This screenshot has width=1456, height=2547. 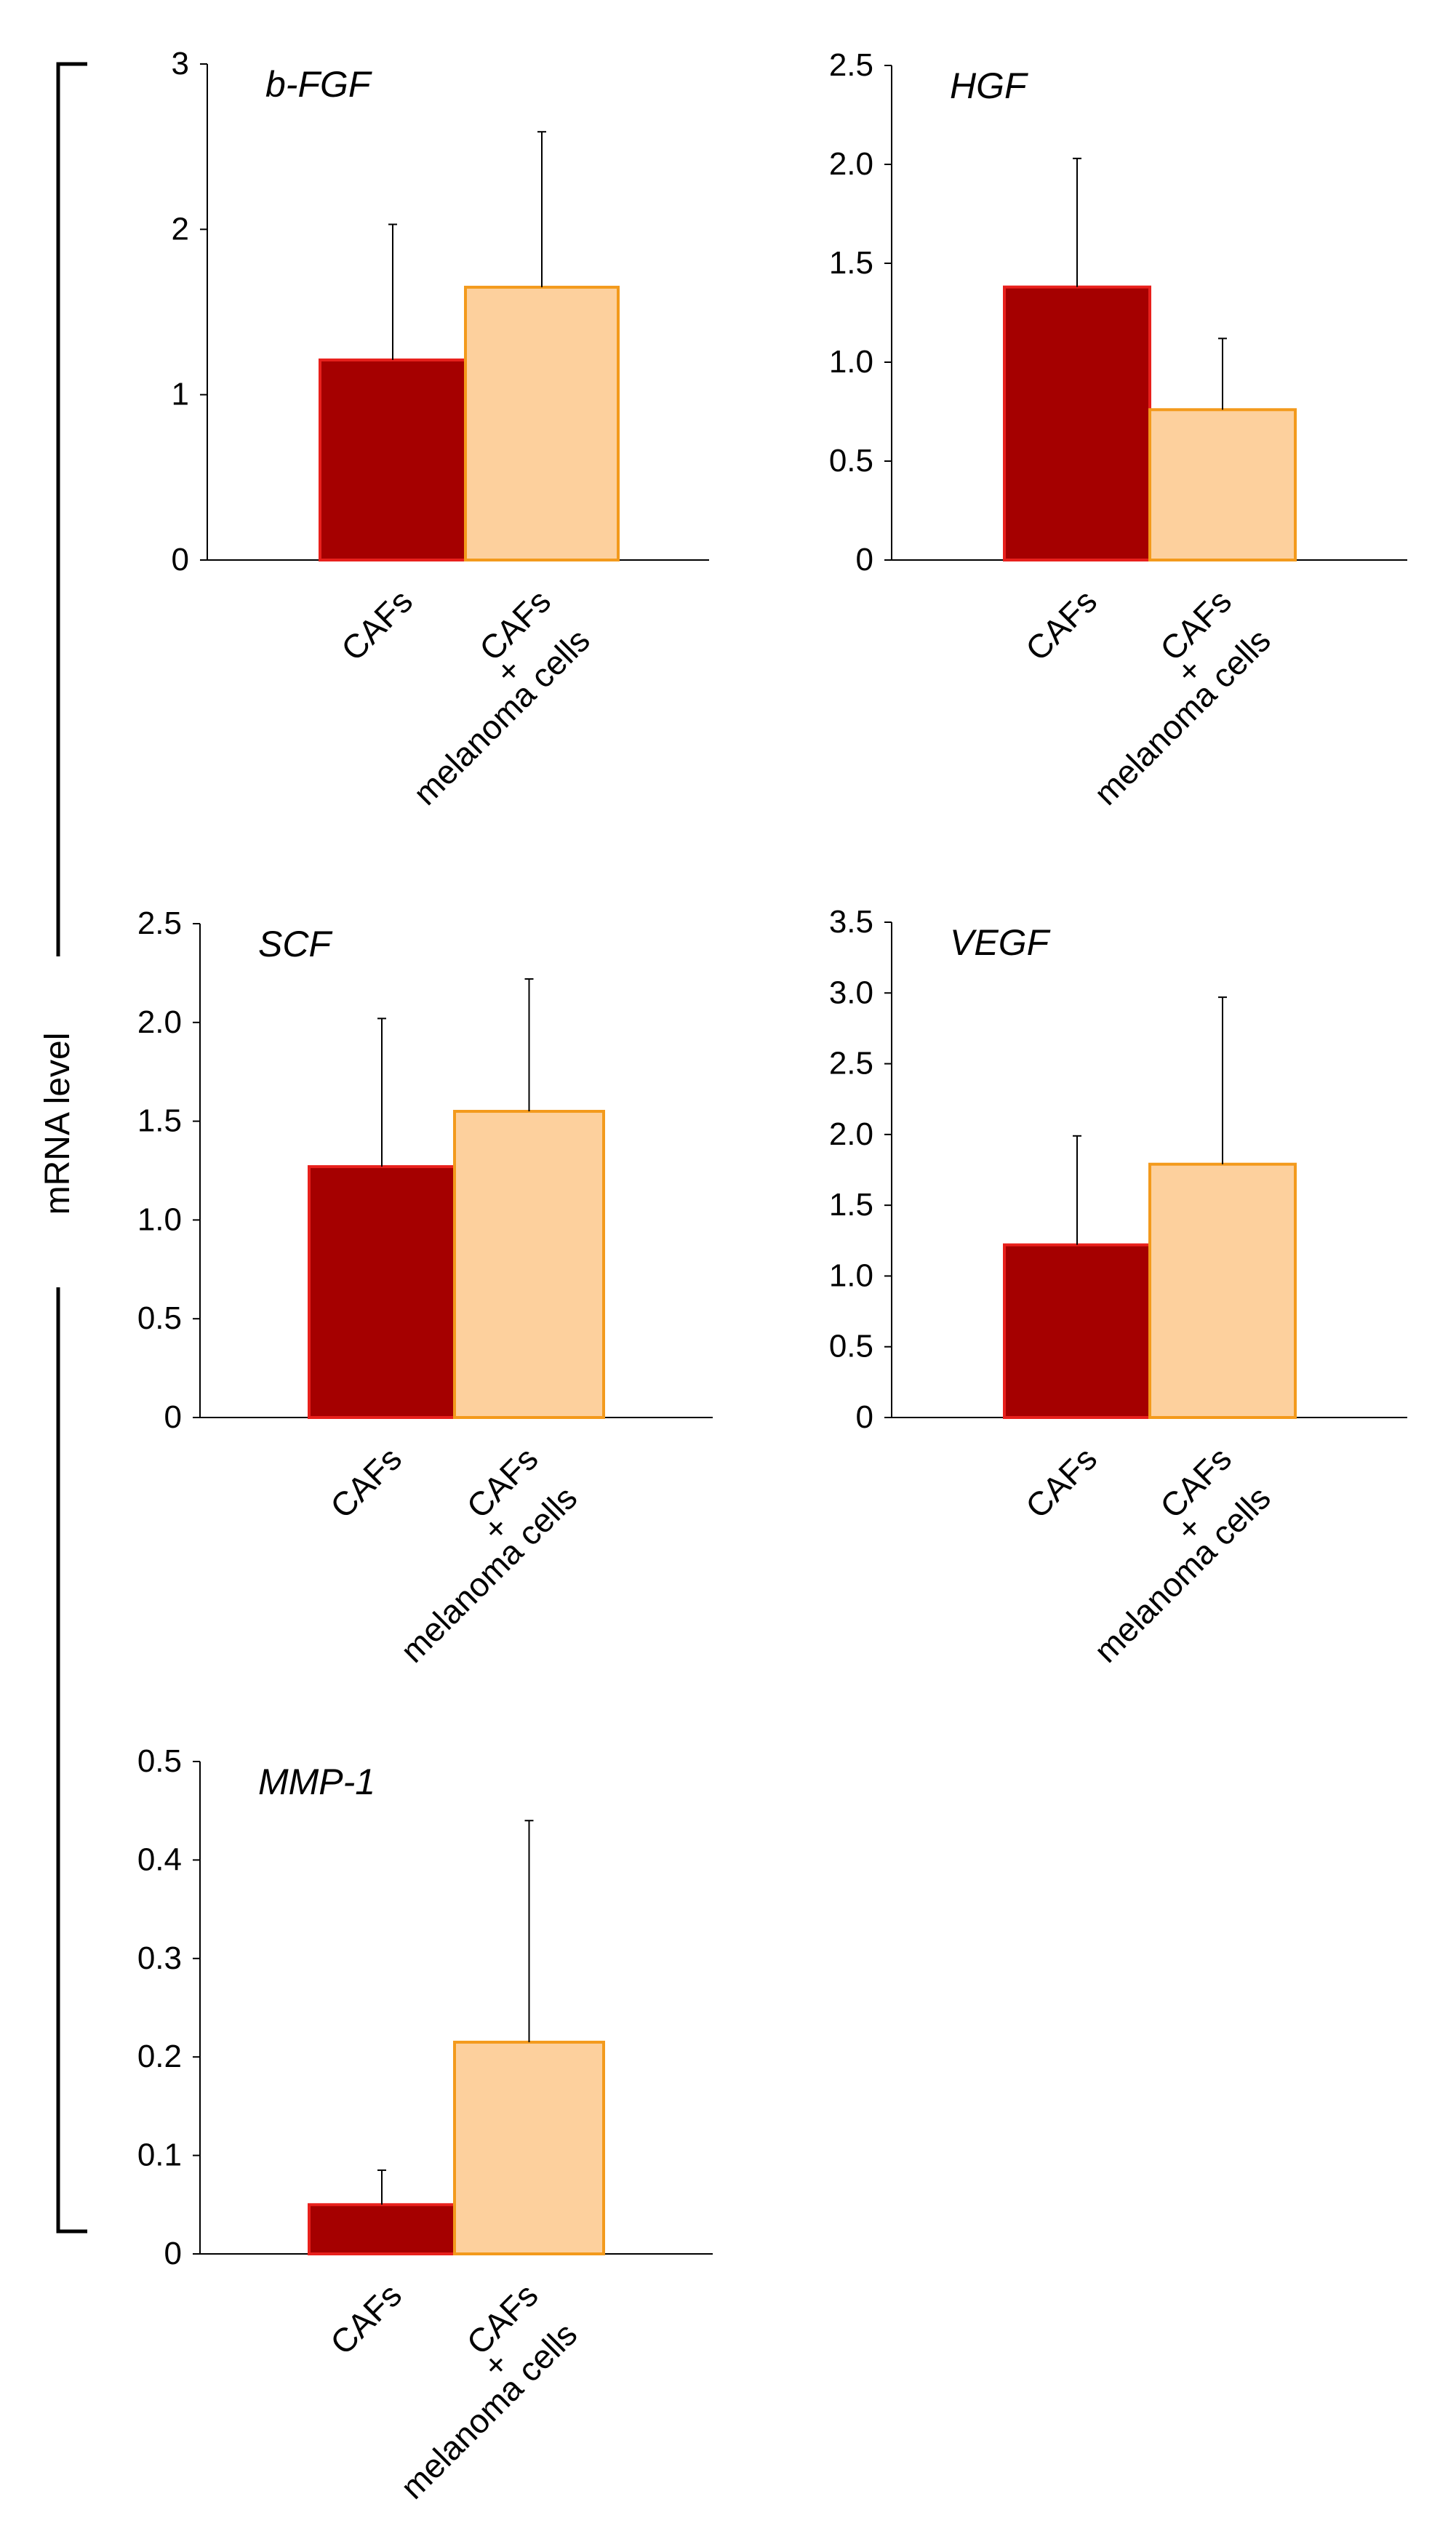 What do you see at coordinates (180, 229) in the screenshot?
I see `y-tick-label: 2` at bounding box center [180, 229].